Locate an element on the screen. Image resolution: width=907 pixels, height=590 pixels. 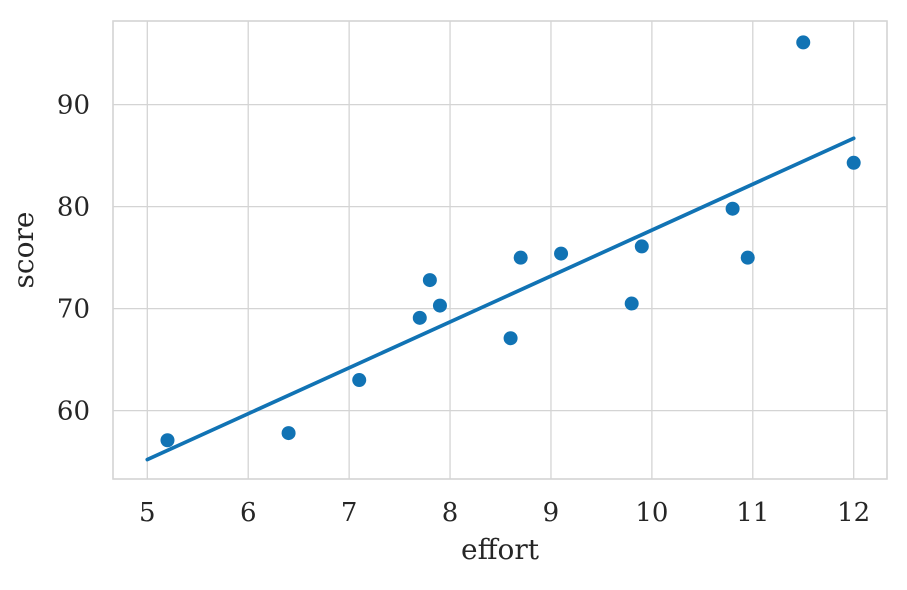
y-axis-label: score is located at coordinates (23, 250).